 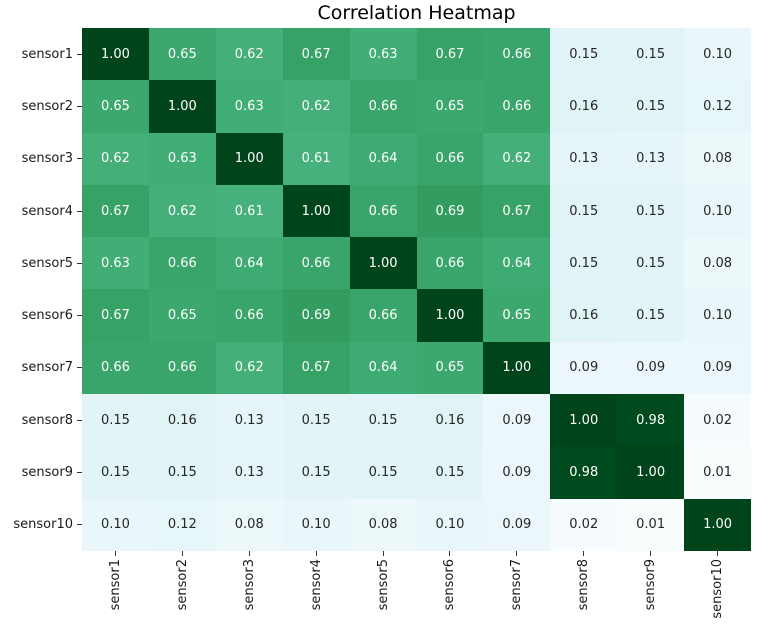 What do you see at coordinates (450, 590) in the screenshot?
I see `x-axis-col: sensor6` at bounding box center [450, 590].